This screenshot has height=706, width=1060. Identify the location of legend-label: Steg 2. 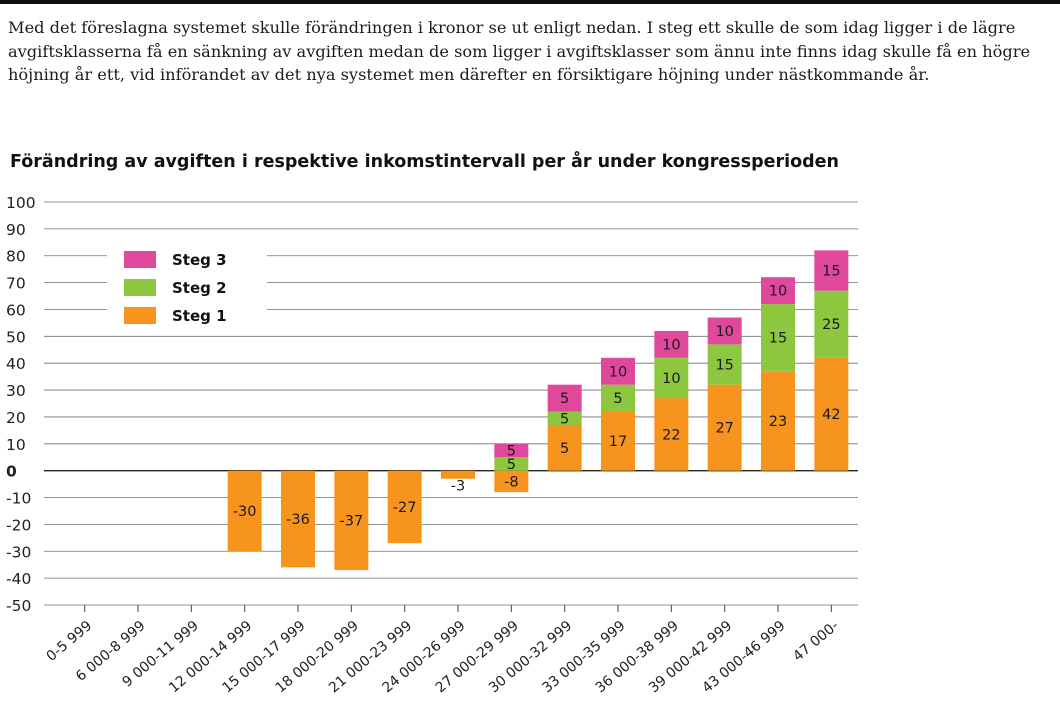
(199, 288).